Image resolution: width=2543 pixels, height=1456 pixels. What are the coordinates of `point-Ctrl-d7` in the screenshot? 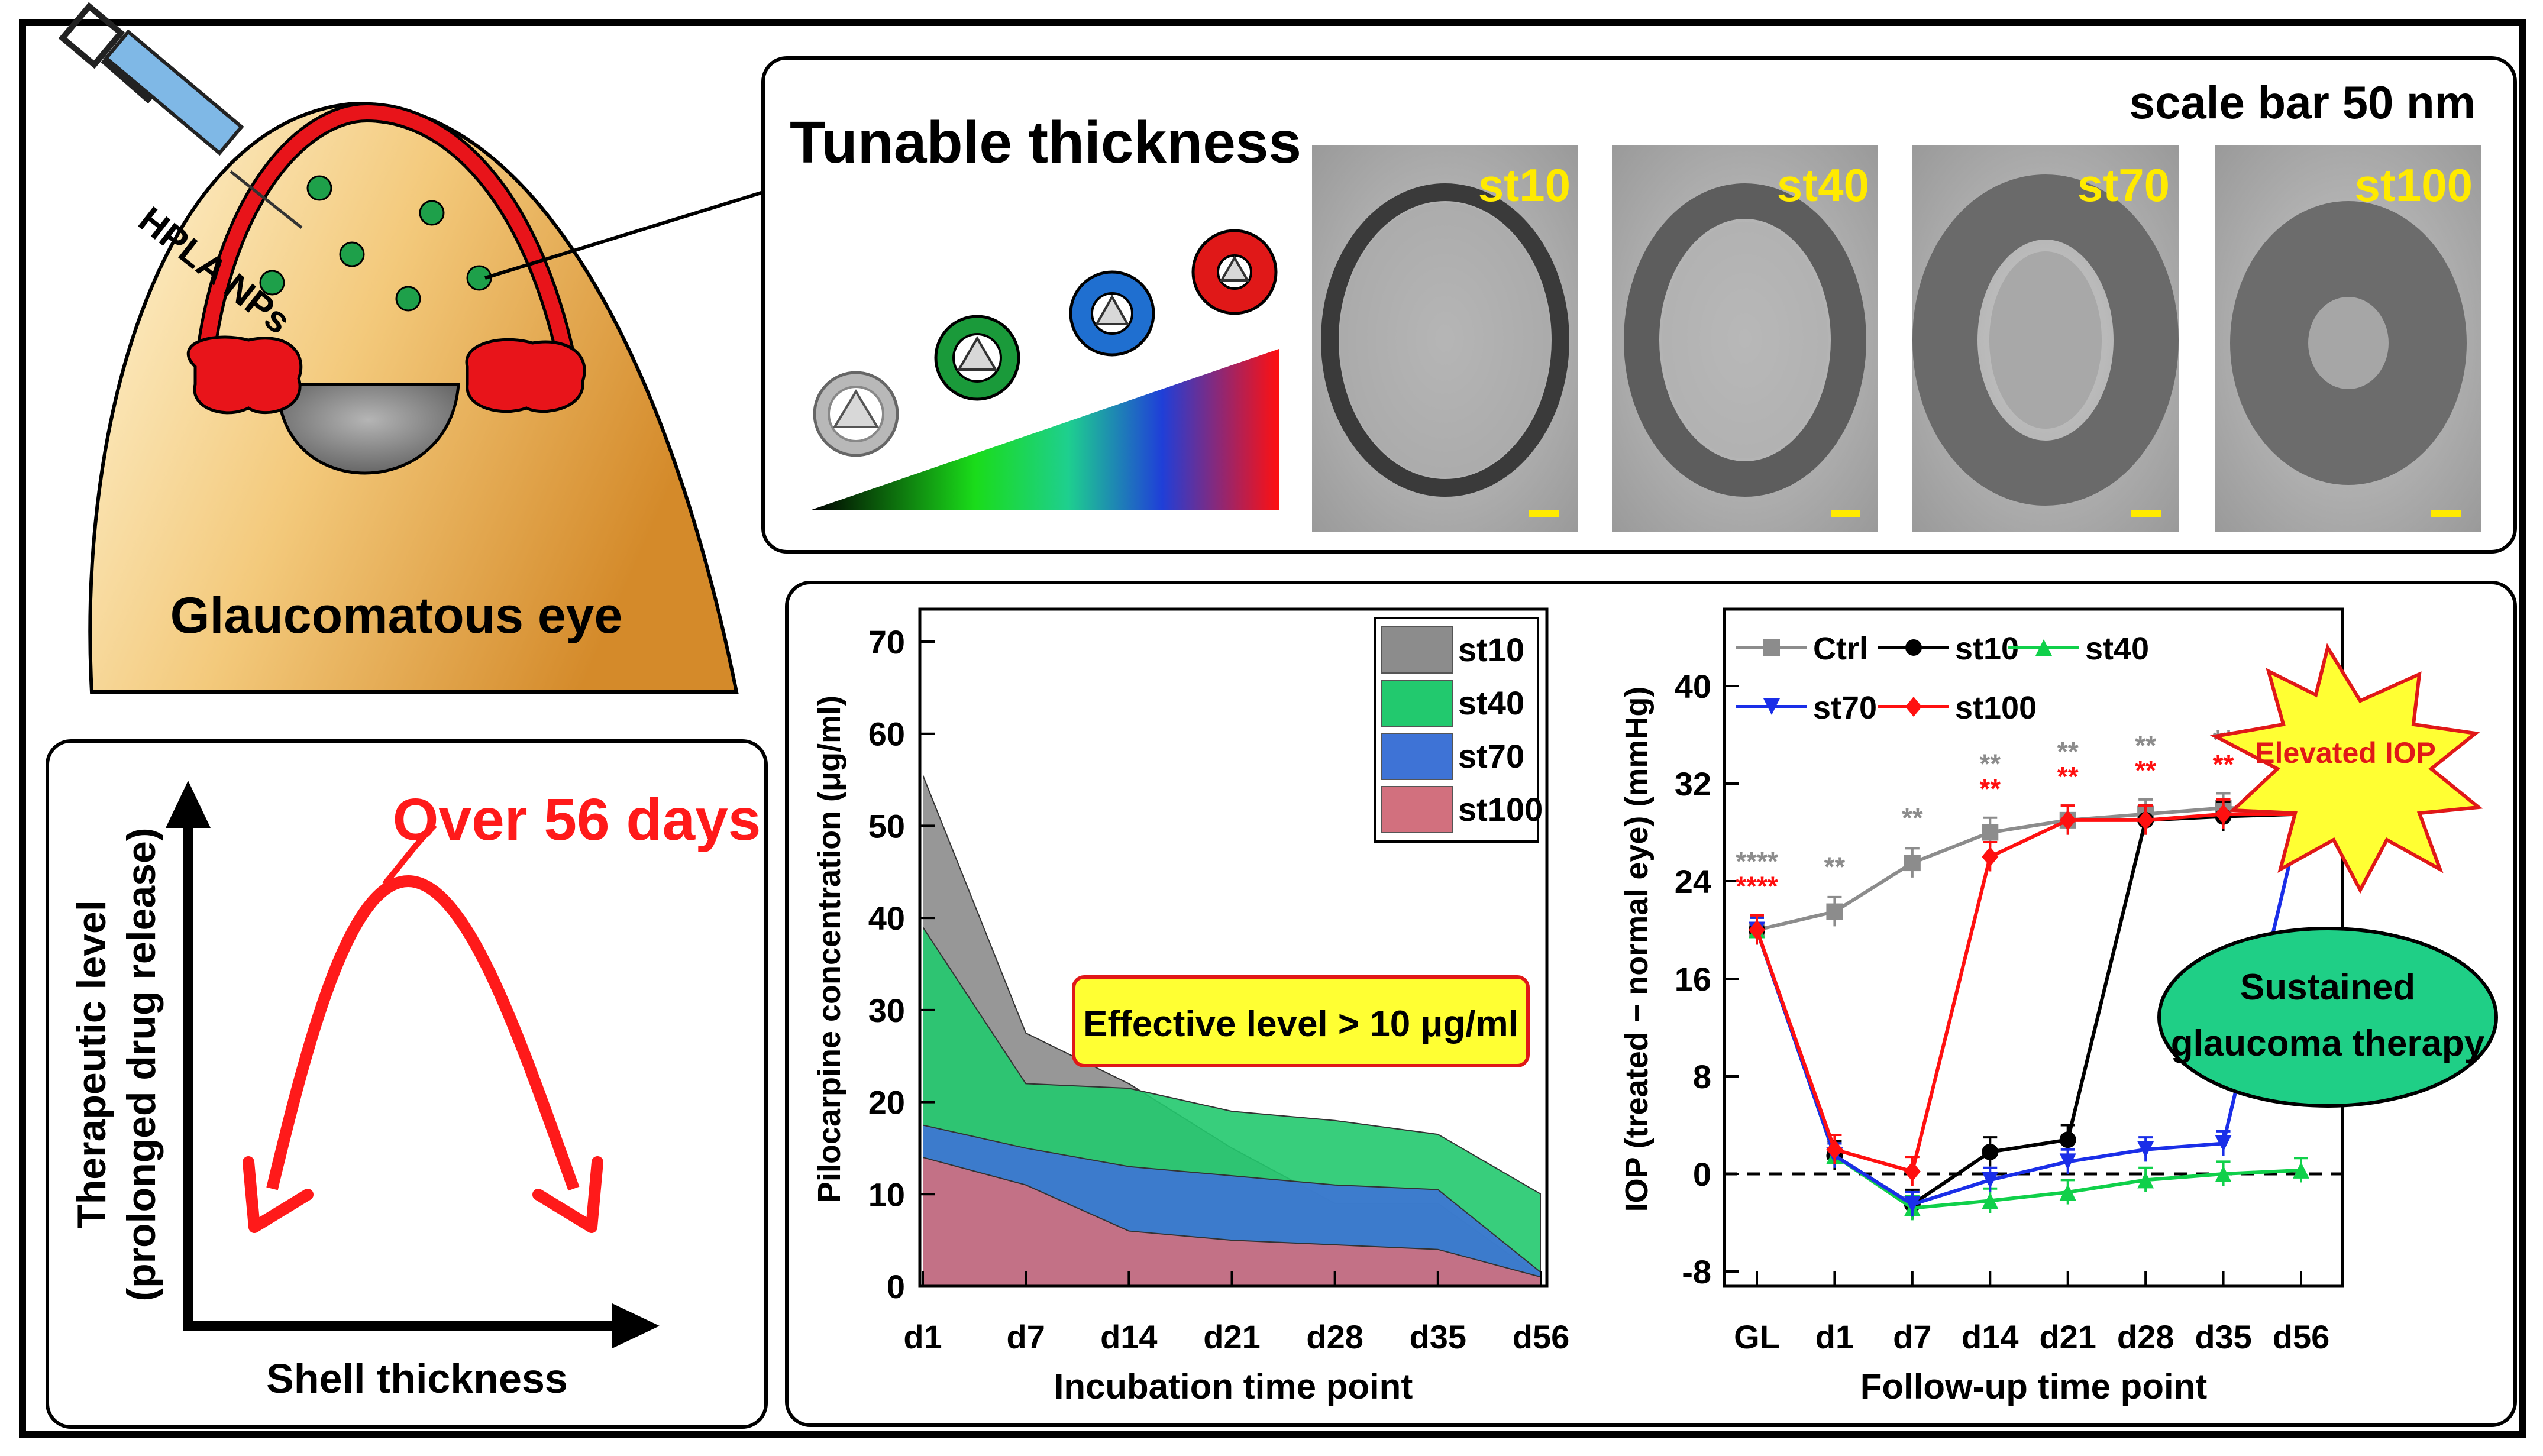 It's located at (1912, 864).